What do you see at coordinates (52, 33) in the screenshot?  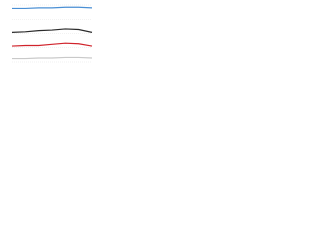 I see `chart` at bounding box center [52, 33].